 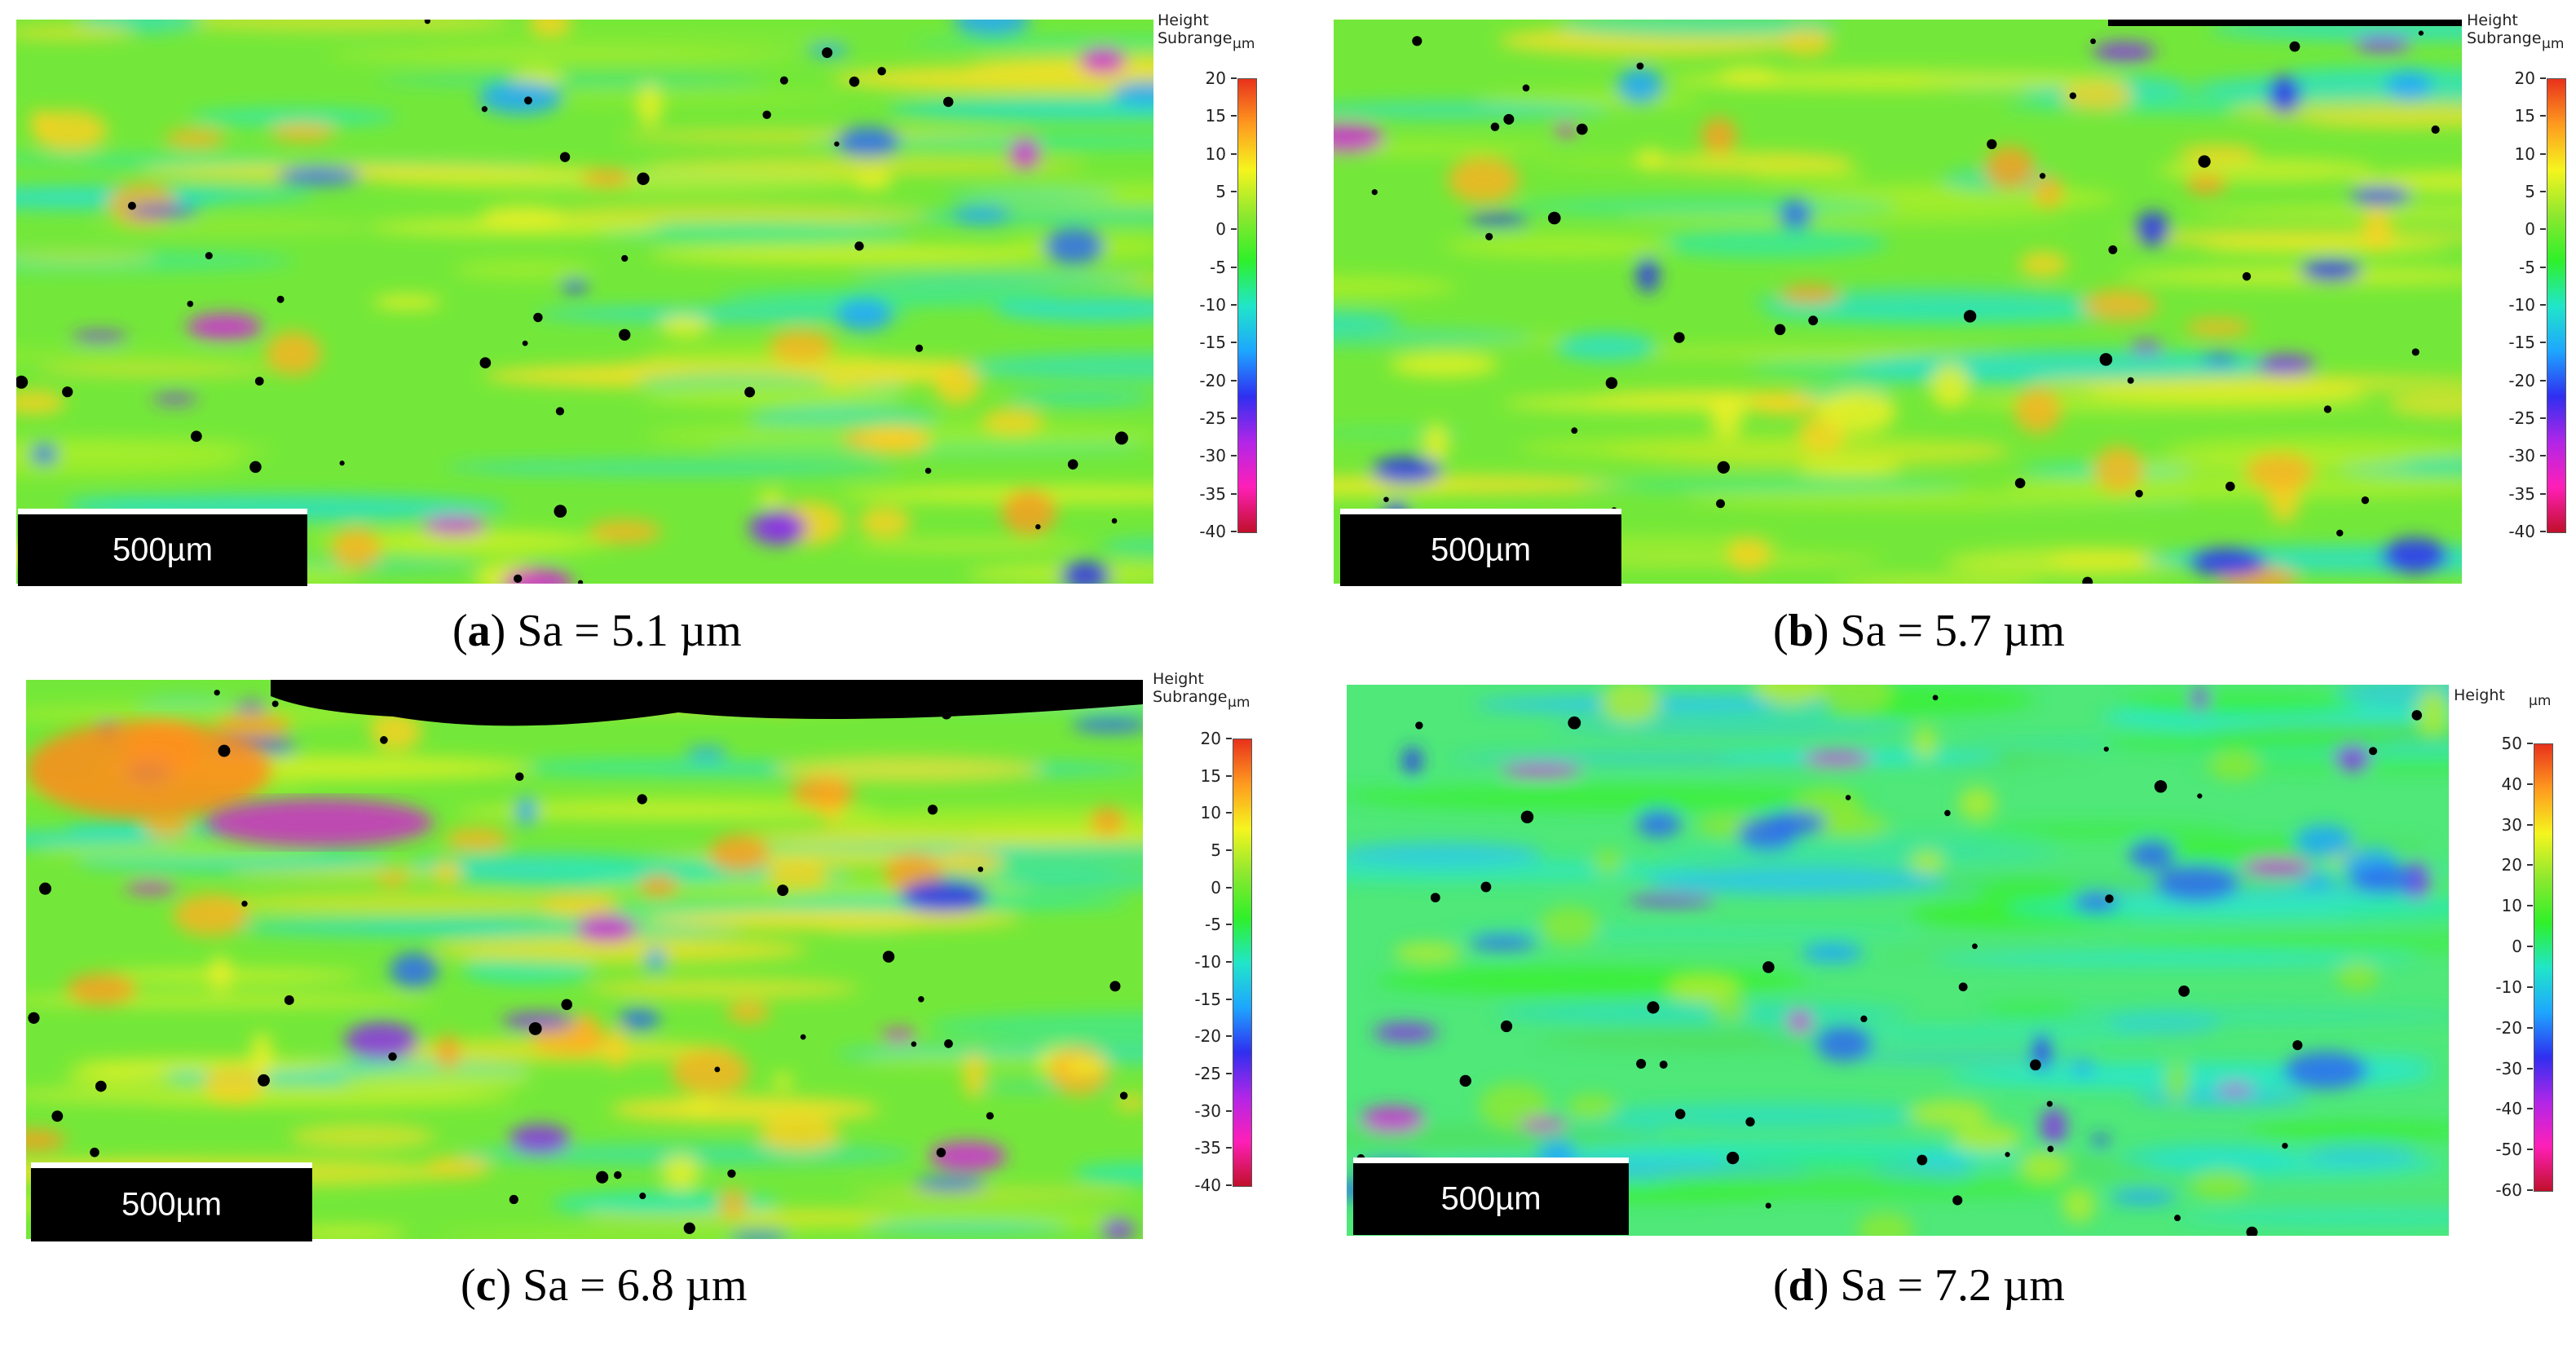 What do you see at coordinates (597, 631) in the screenshot?
I see `panel-caption: (a) Sa = 5.1 µm` at bounding box center [597, 631].